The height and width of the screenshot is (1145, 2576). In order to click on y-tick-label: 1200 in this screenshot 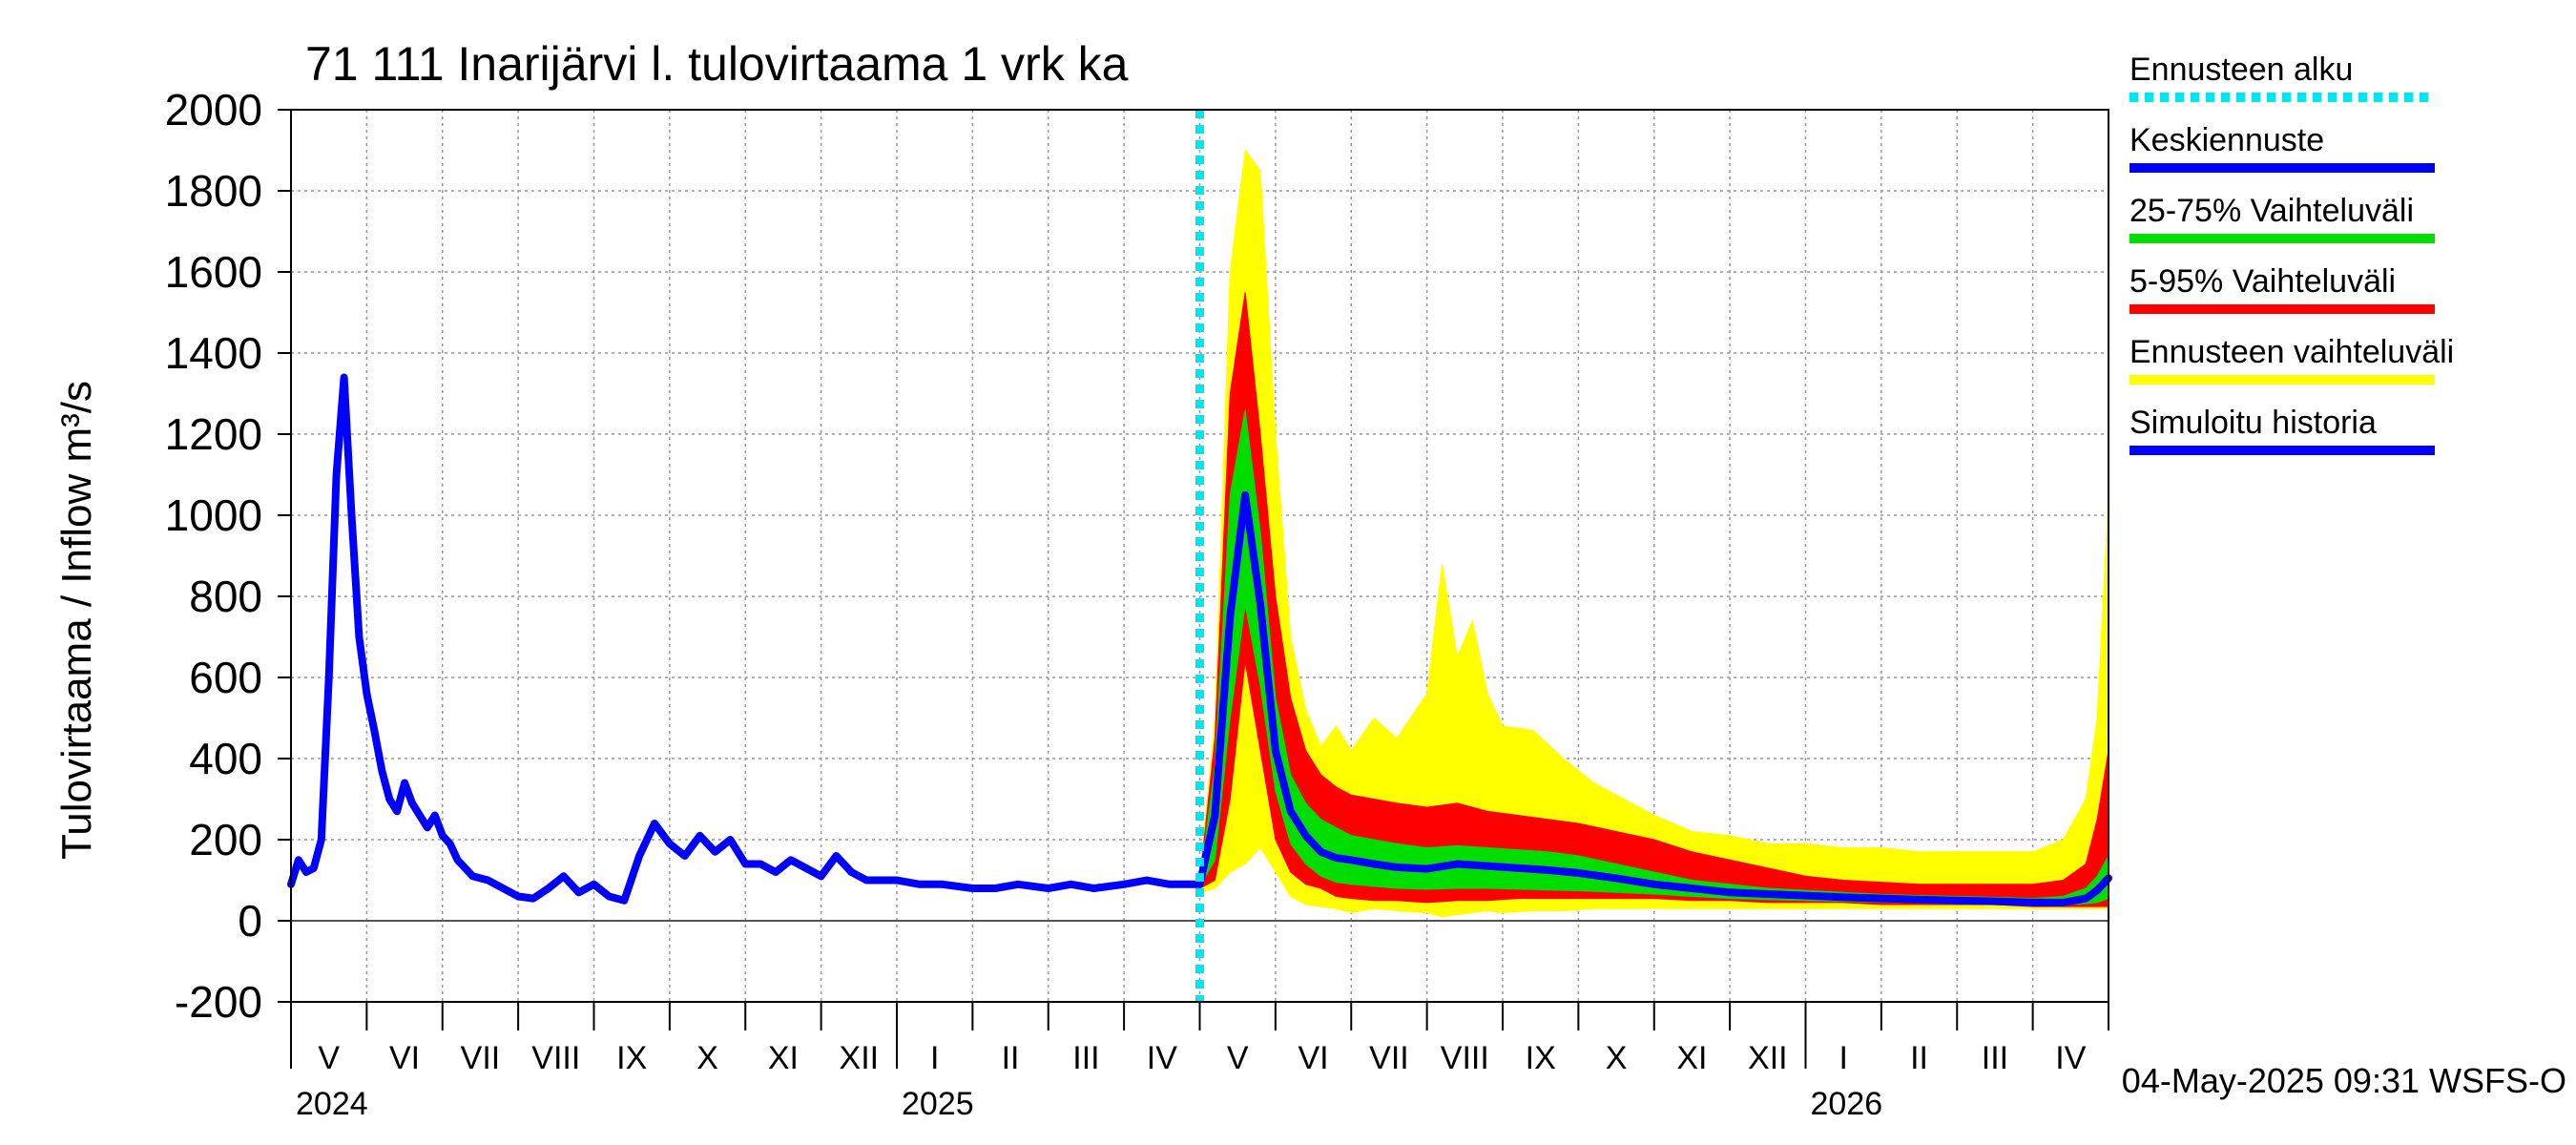, I will do `click(213, 434)`.